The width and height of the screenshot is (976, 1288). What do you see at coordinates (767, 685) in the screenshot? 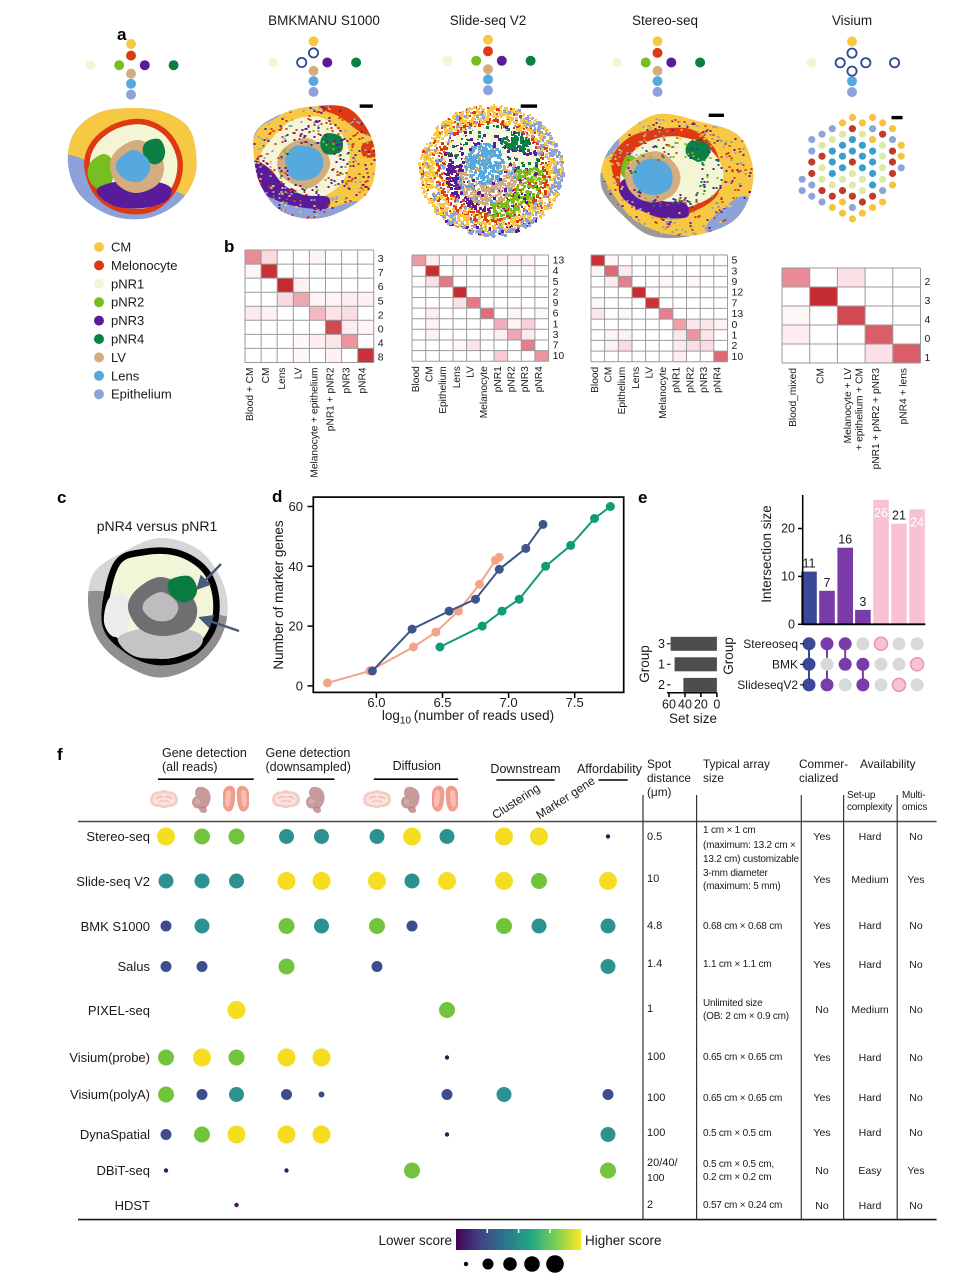
I see `svg-text: SlideseqV2` at bounding box center [767, 685].